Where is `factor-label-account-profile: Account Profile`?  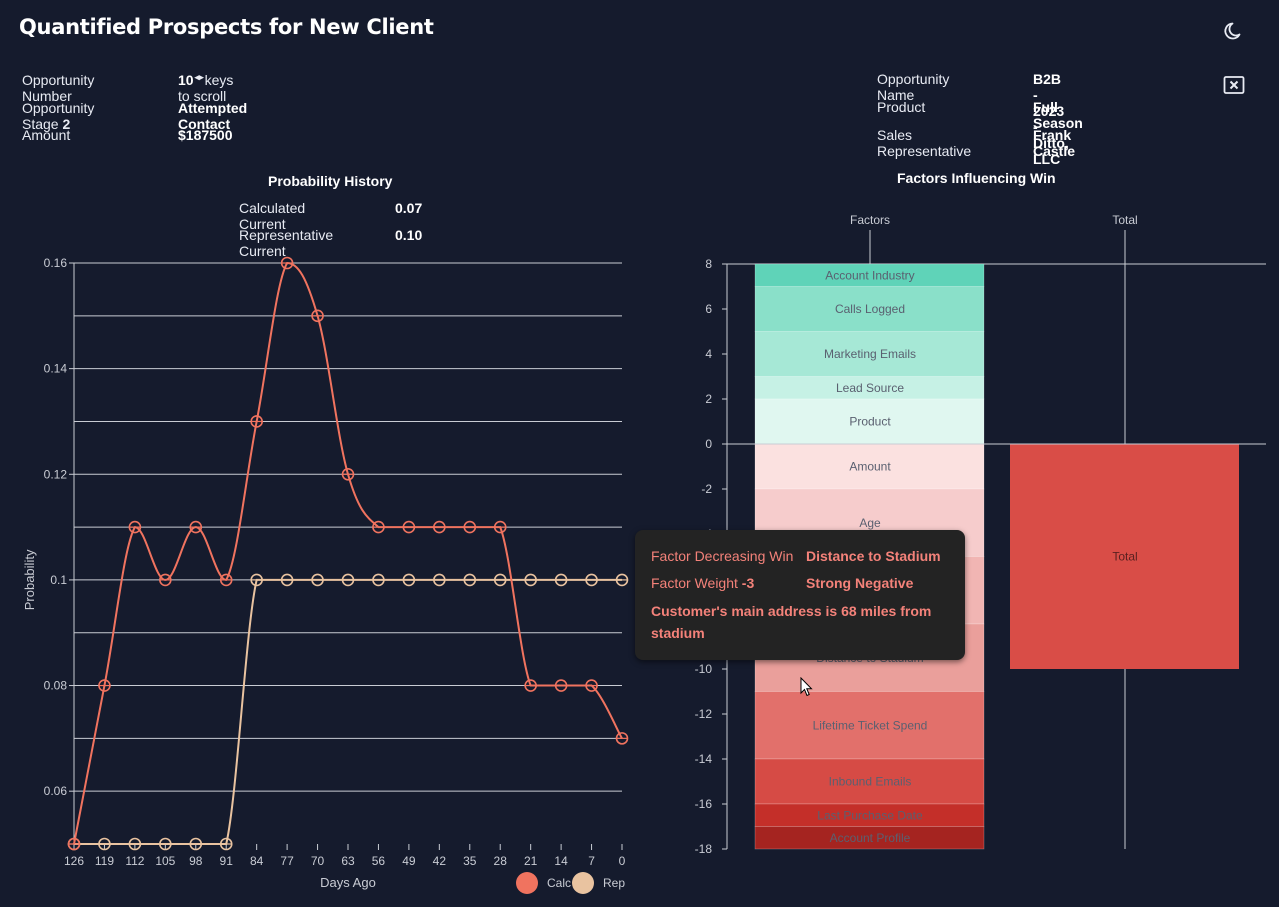 factor-label-account-profile: Account Profile is located at coordinates (870, 838).